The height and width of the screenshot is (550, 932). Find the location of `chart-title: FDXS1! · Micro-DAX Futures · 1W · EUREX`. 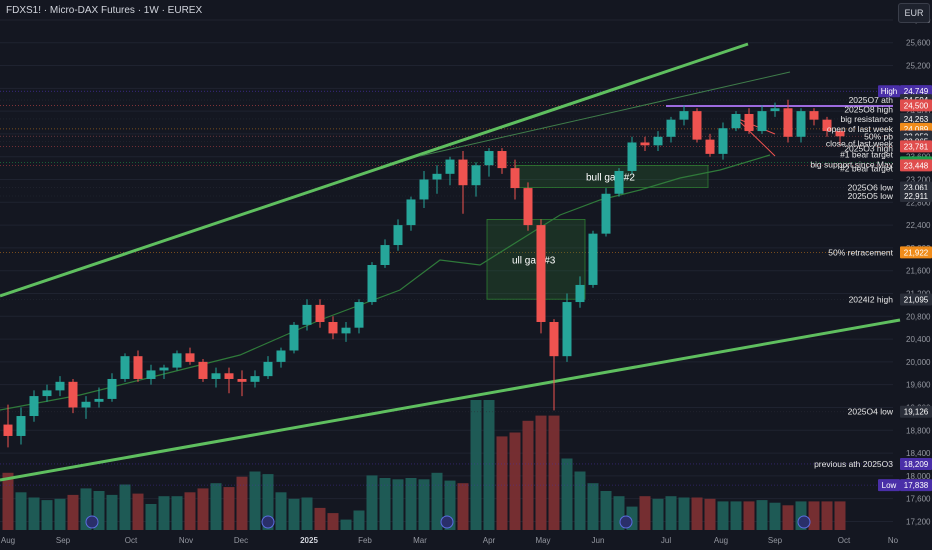

chart-title: FDXS1! · Micro-DAX Futures · 1W · EUREX is located at coordinates (104, 10).